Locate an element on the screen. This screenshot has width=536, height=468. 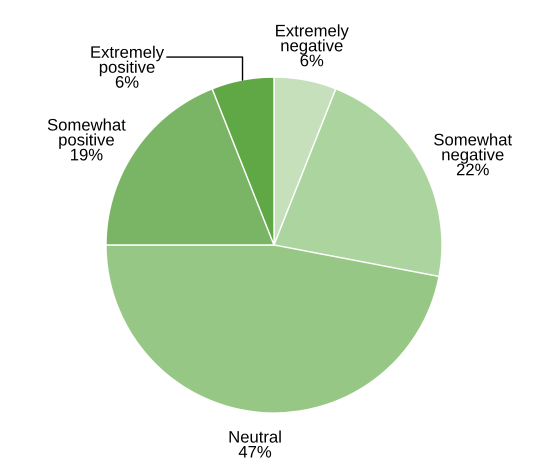
data-label: 22% is located at coordinates (472, 170).